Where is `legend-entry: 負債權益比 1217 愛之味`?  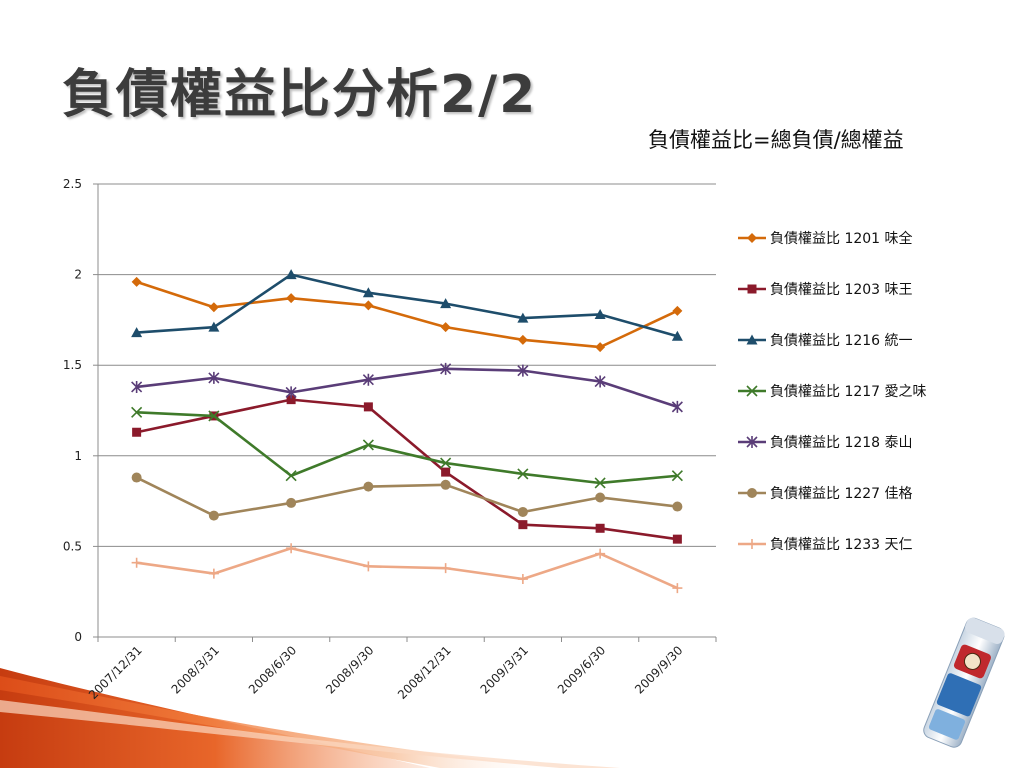
legend-entry: 負債權益比 1217 愛之味 is located at coordinates (832, 392).